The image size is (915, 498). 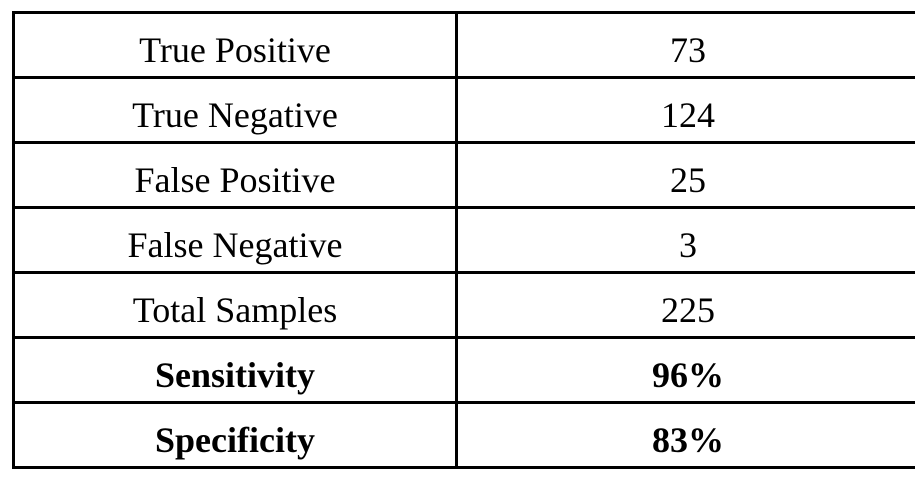 I want to click on table-row: Total Samples 225, so click(x=464, y=305).